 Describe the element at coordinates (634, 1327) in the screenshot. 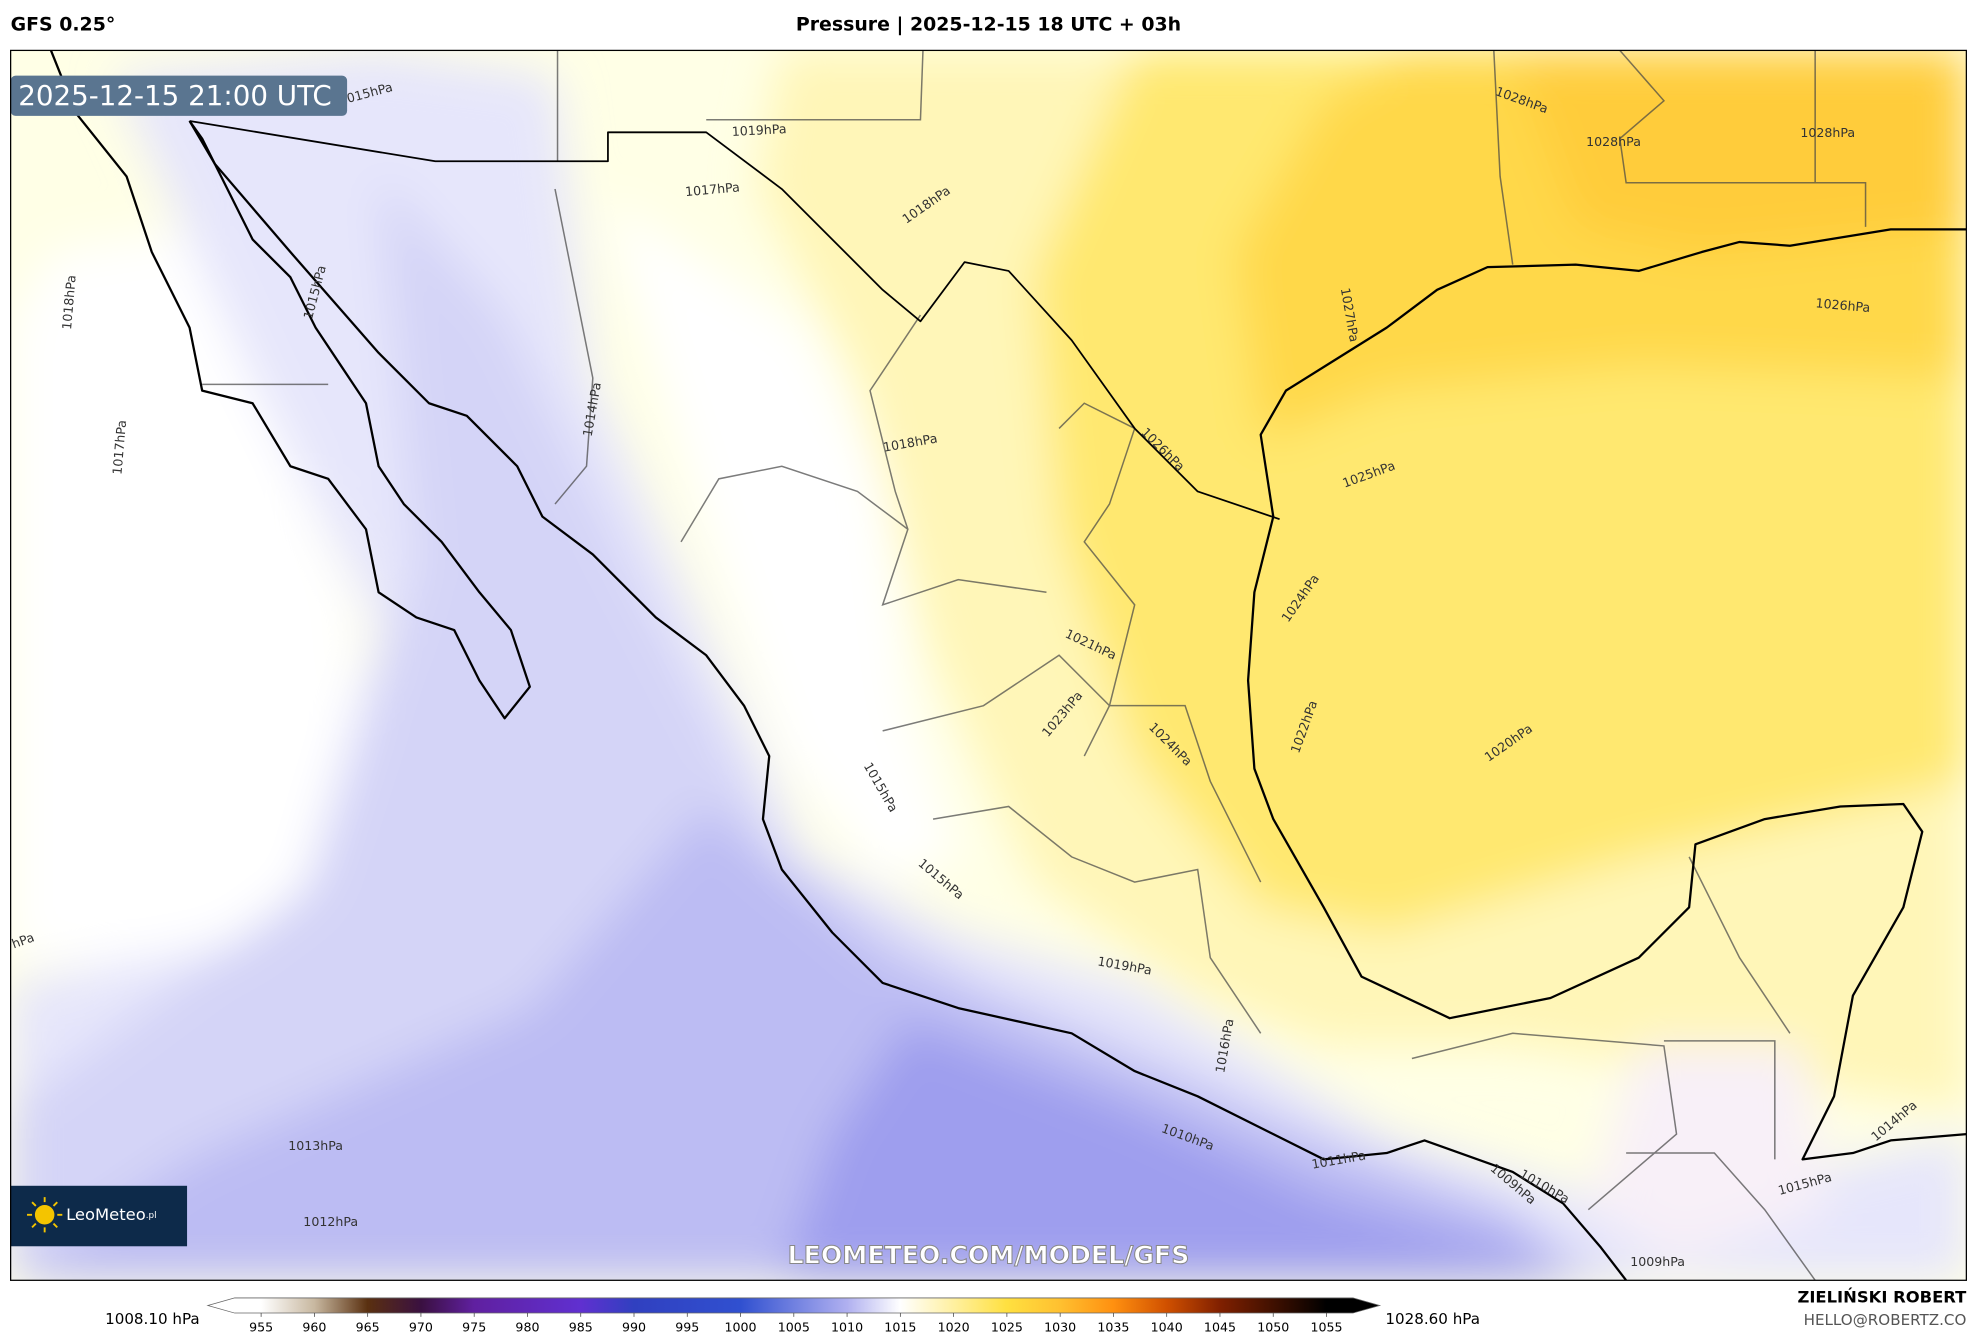

I see `colorbar-tick-label: 990` at that location.